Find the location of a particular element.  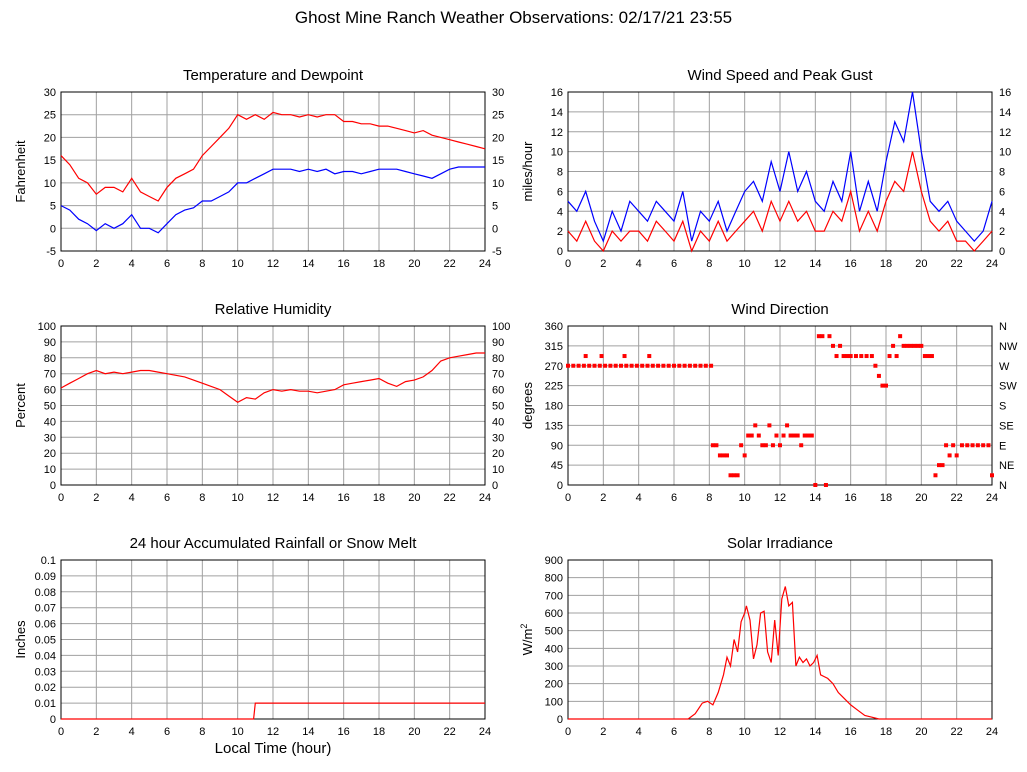

y-tick-label: 600 is located at coordinates (554, 614).